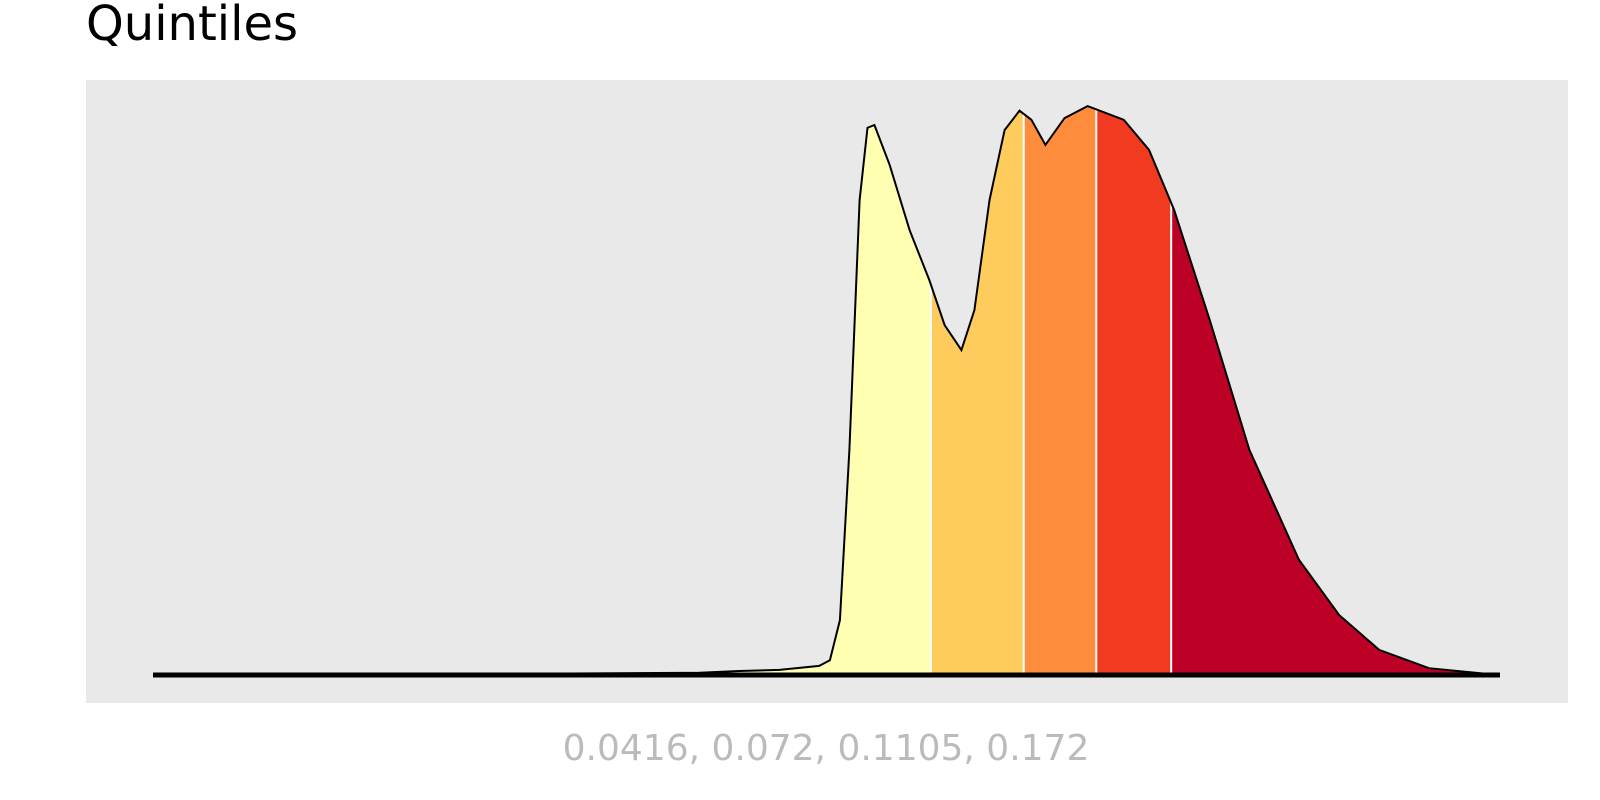  What do you see at coordinates (826, 748) in the screenshot?
I see `x-axis-label: 0.0416, 0.072, 0.1105, 0.172` at bounding box center [826, 748].